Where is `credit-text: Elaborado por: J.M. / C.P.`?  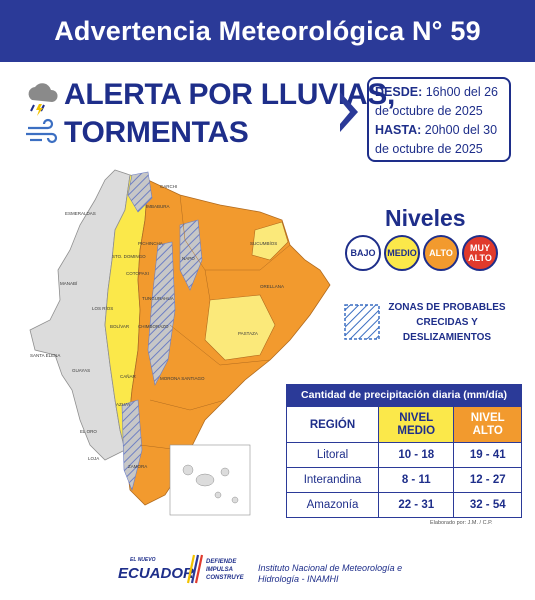 credit-text: Elaborado por: J.M. / C.P. is located at coordinates (461, 523).